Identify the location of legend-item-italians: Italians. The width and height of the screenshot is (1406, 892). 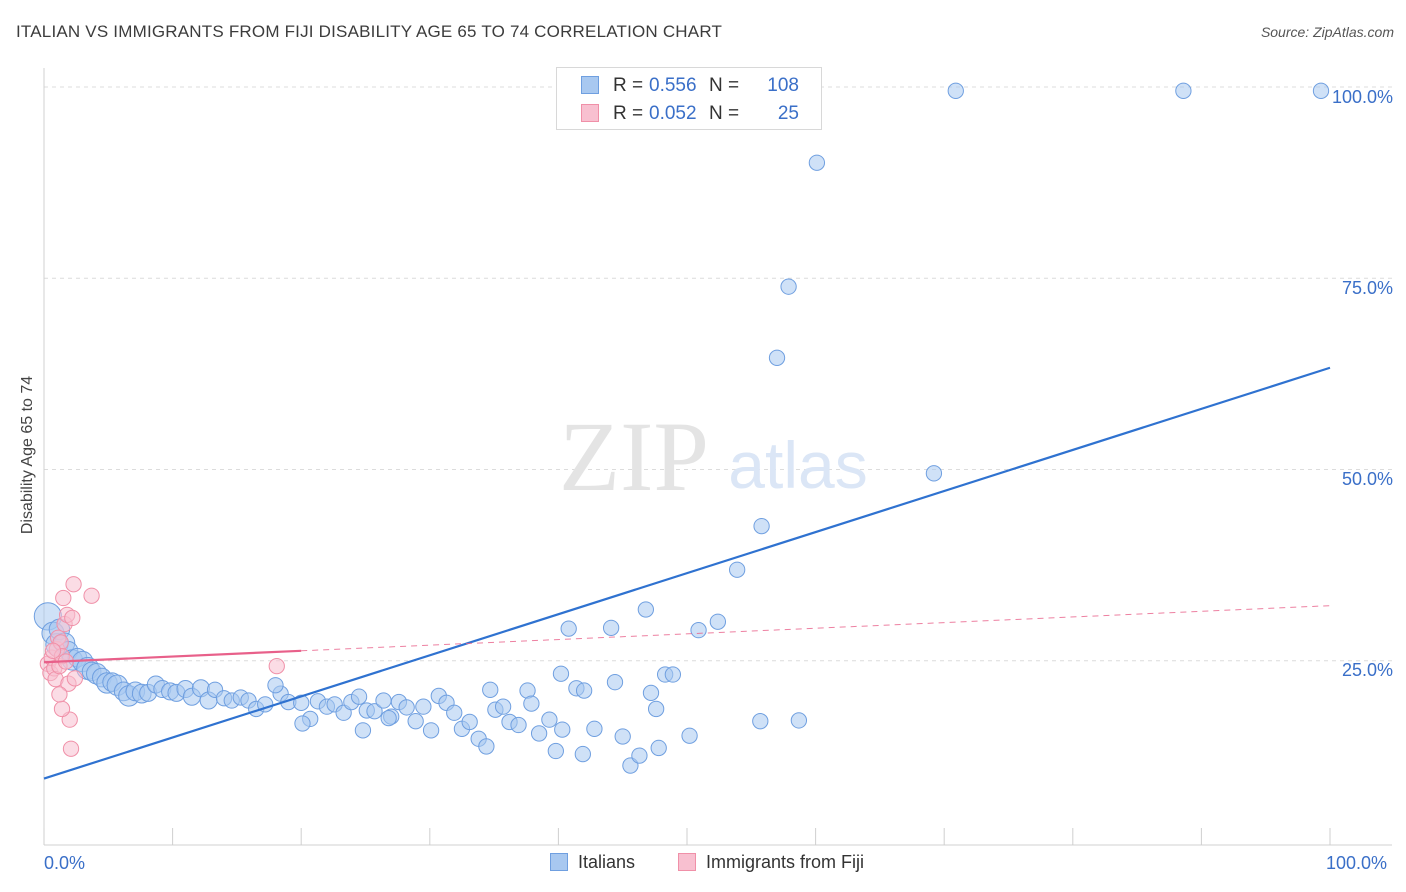
(592, 862).